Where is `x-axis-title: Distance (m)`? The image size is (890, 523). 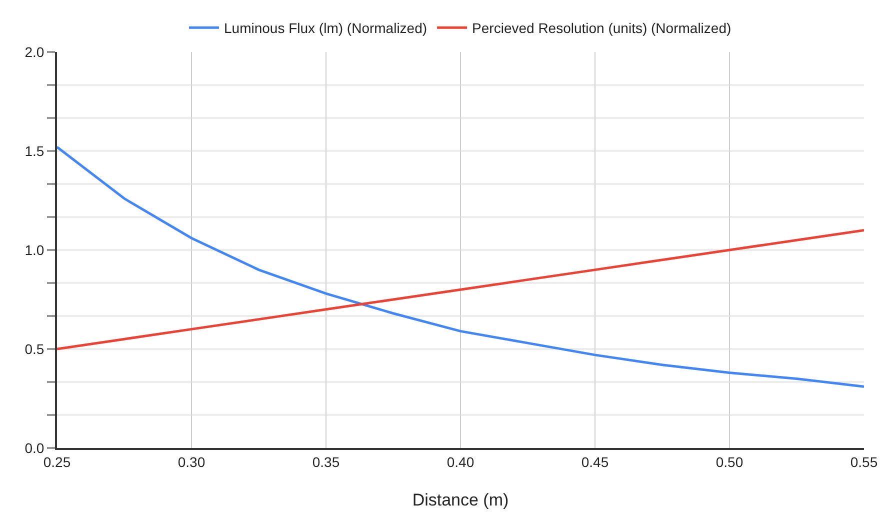 x-axis-title: Distance (m) is located at coordinates (460, 500).